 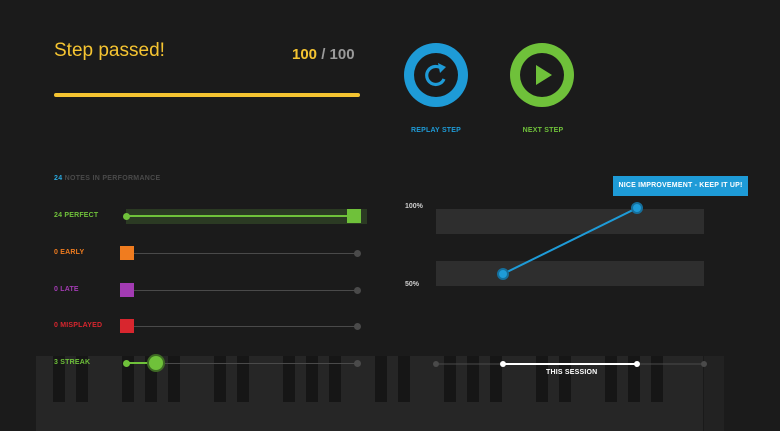 What do you see at coordinates (692, 393) in the screenshot?
I see `piano-white-key` at bounding box center [692, 393].